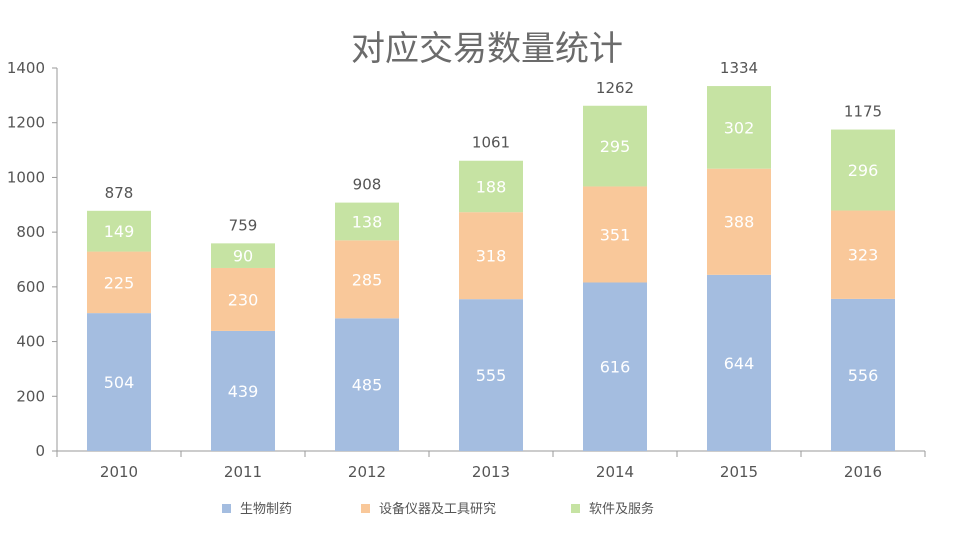 This screenshot has height=547, width=975. Describe the element at coordinates (615, 88) in the screenshot. I see `total-value-label: 1262` at that location.